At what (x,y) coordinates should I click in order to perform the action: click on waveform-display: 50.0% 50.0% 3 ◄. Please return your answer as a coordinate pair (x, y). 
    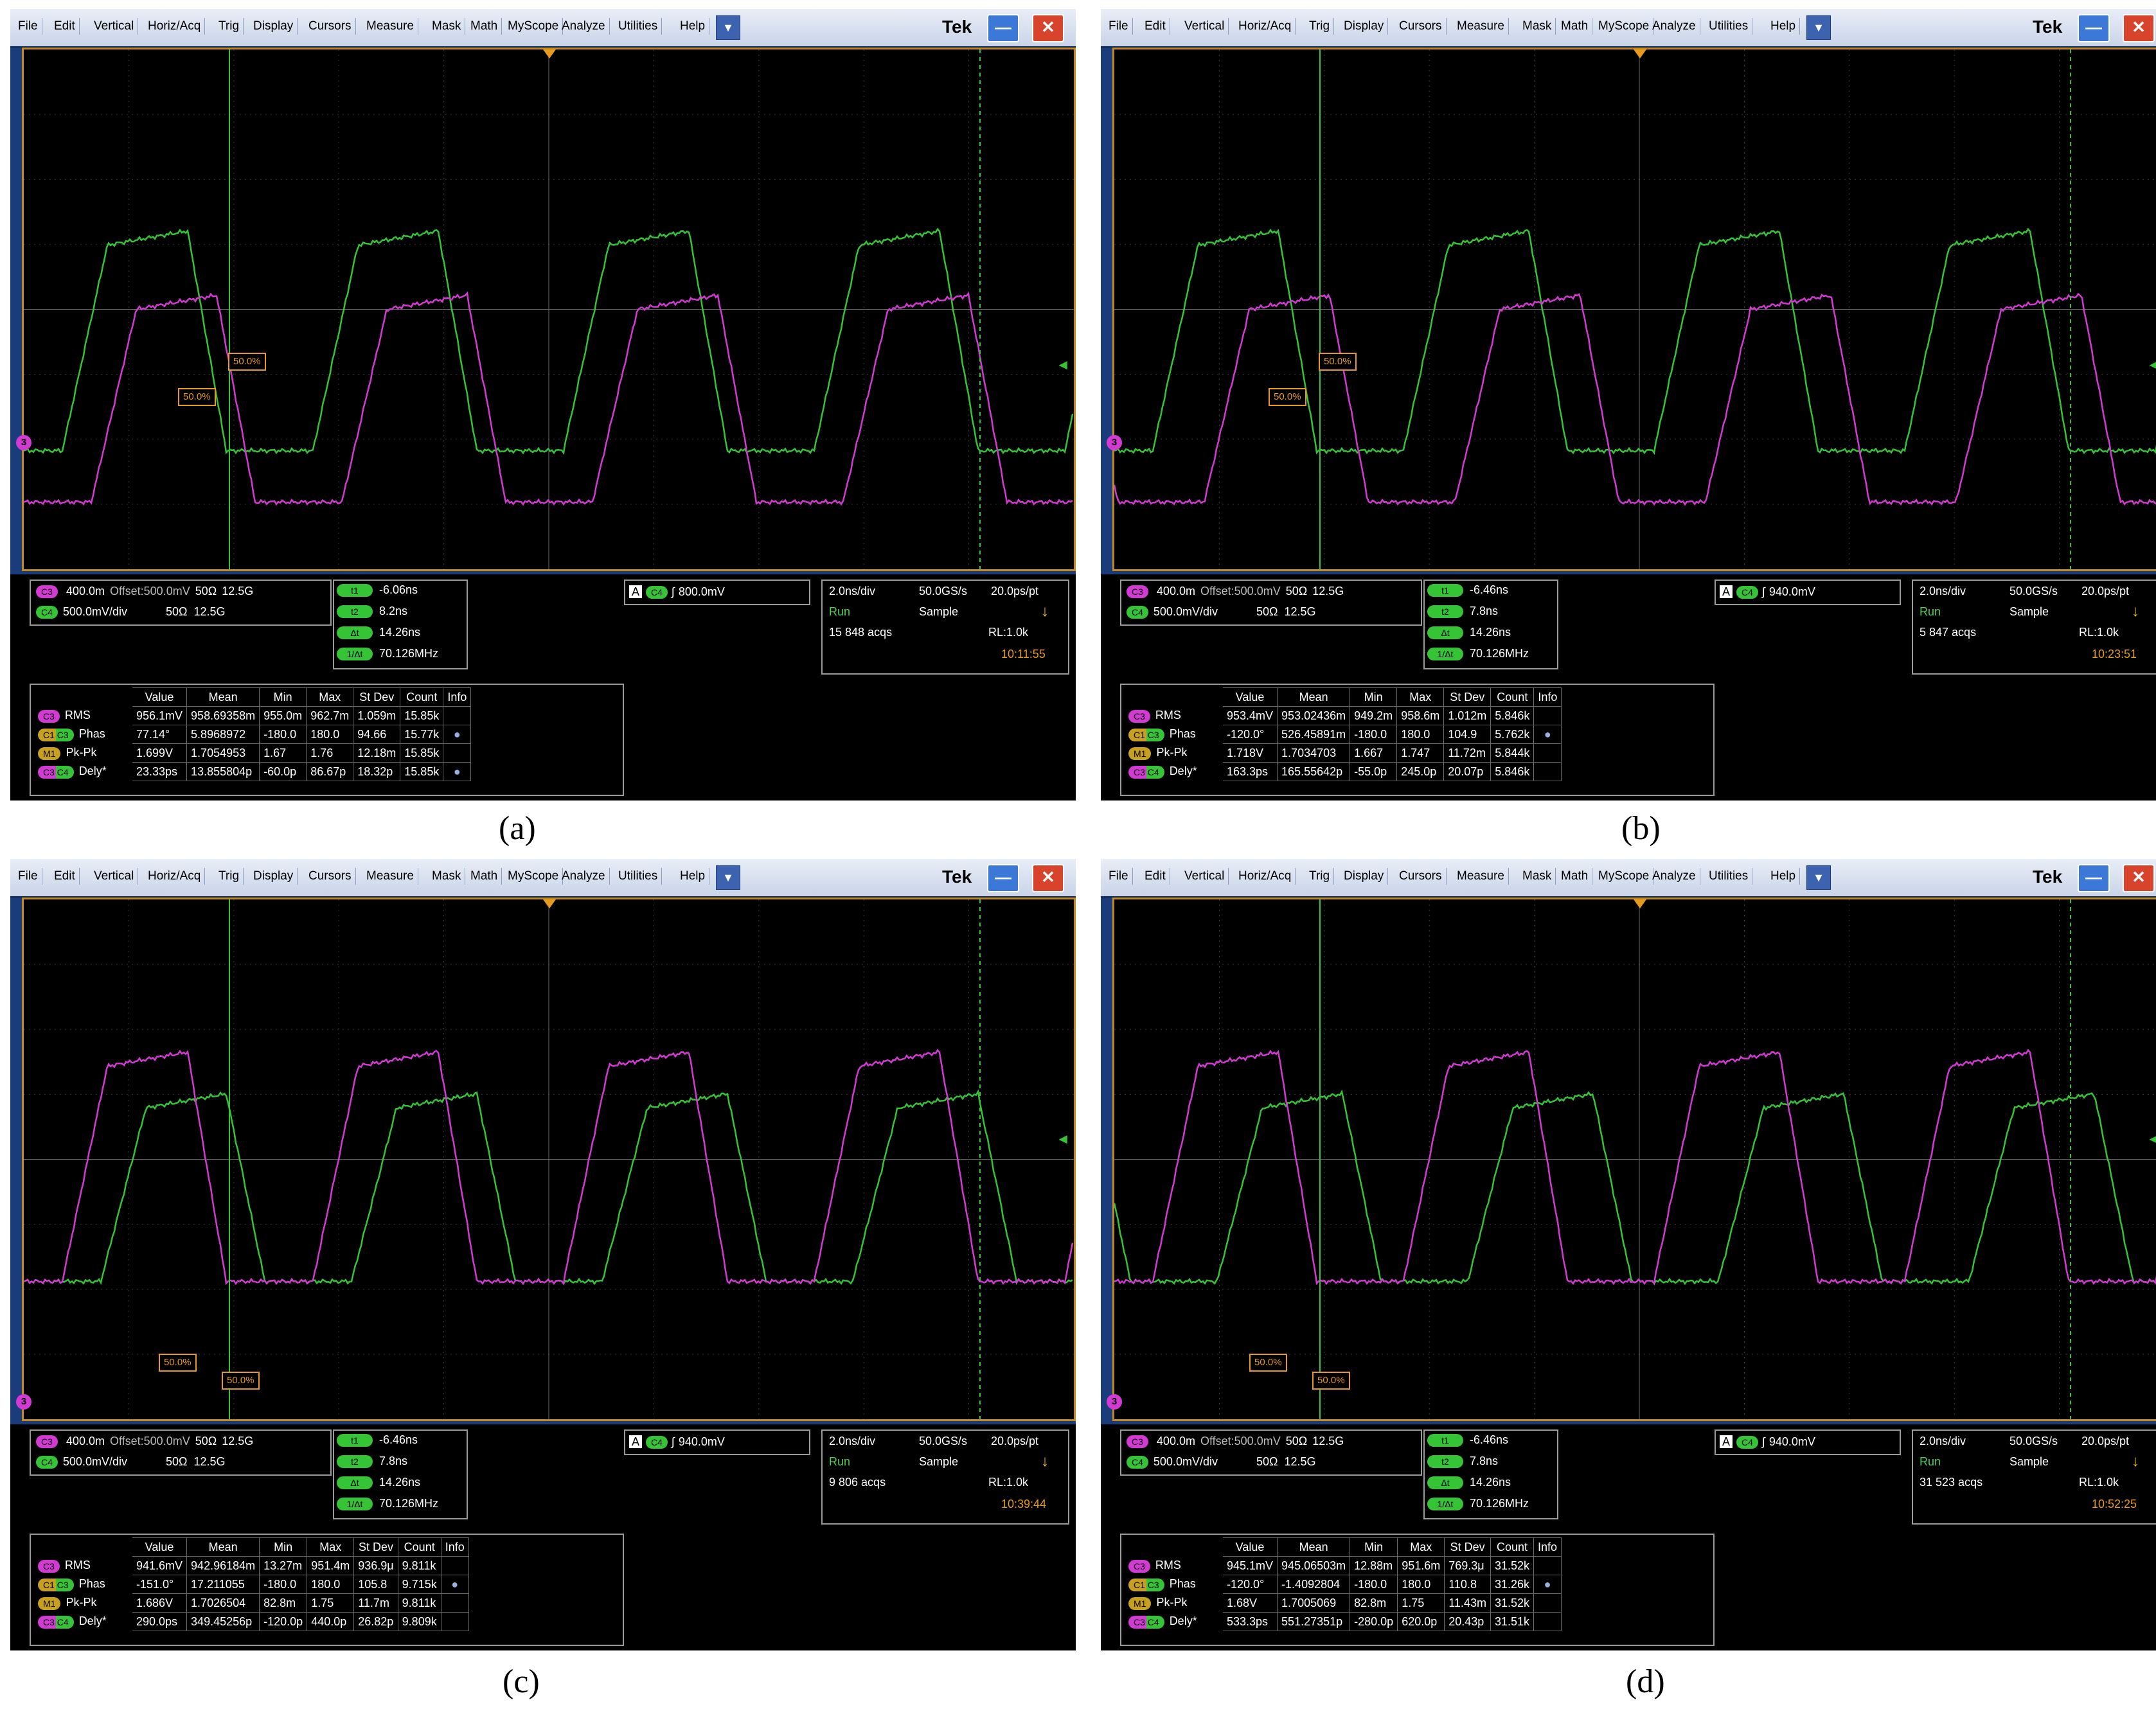
    Looking at the image, I should click on (1631, 309).